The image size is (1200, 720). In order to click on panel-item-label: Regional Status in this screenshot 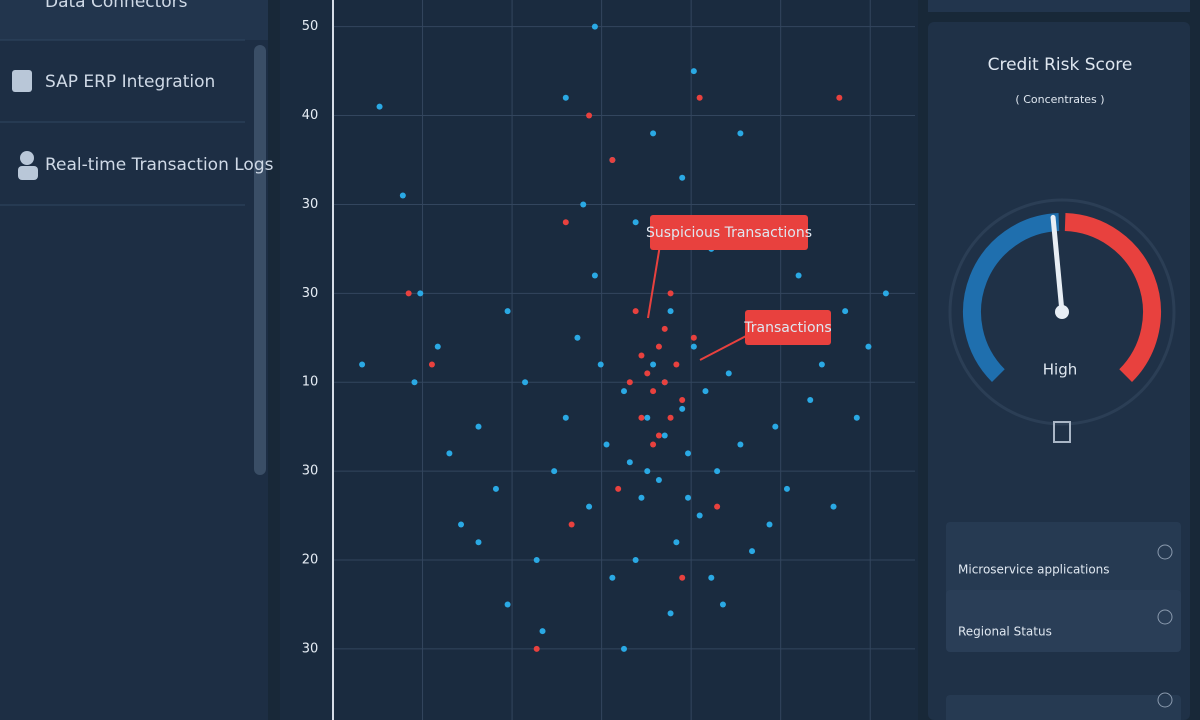, I will do `click(1005, 632)`.